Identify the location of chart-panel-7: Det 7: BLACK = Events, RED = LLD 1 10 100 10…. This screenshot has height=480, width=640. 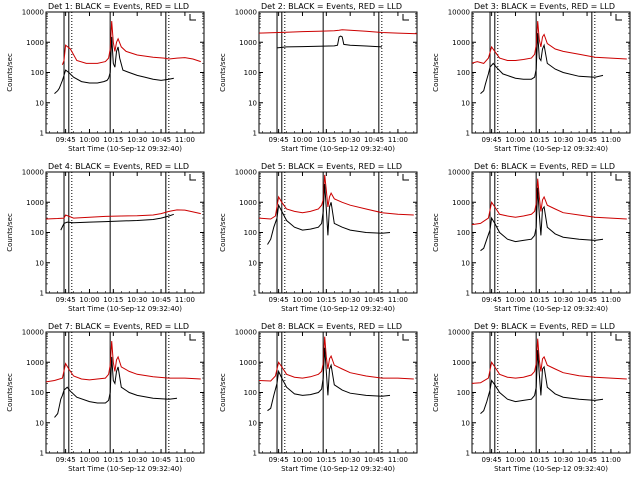
(105, 397).